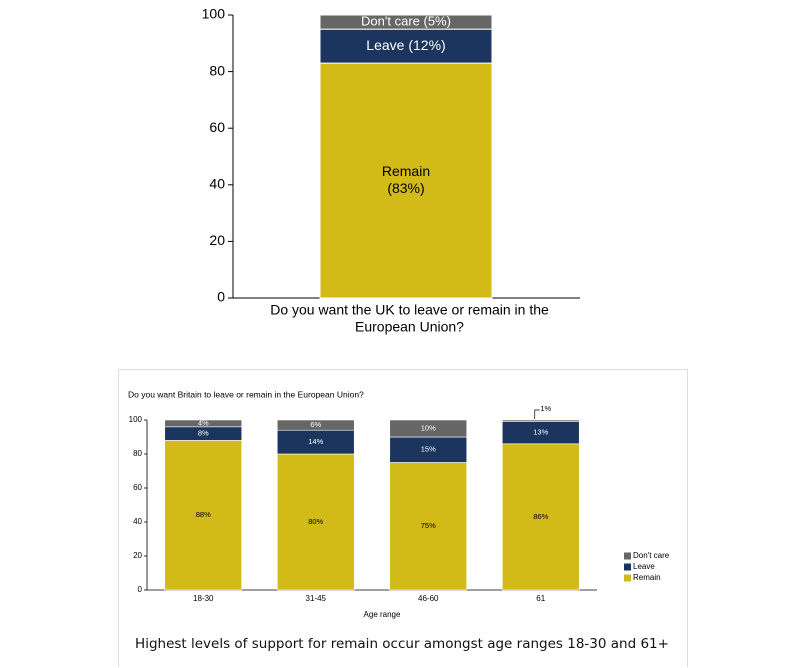 The width and height of the screenshot is (804, 668). I want to click on bar-value-label: 80%, so click(315, 521).